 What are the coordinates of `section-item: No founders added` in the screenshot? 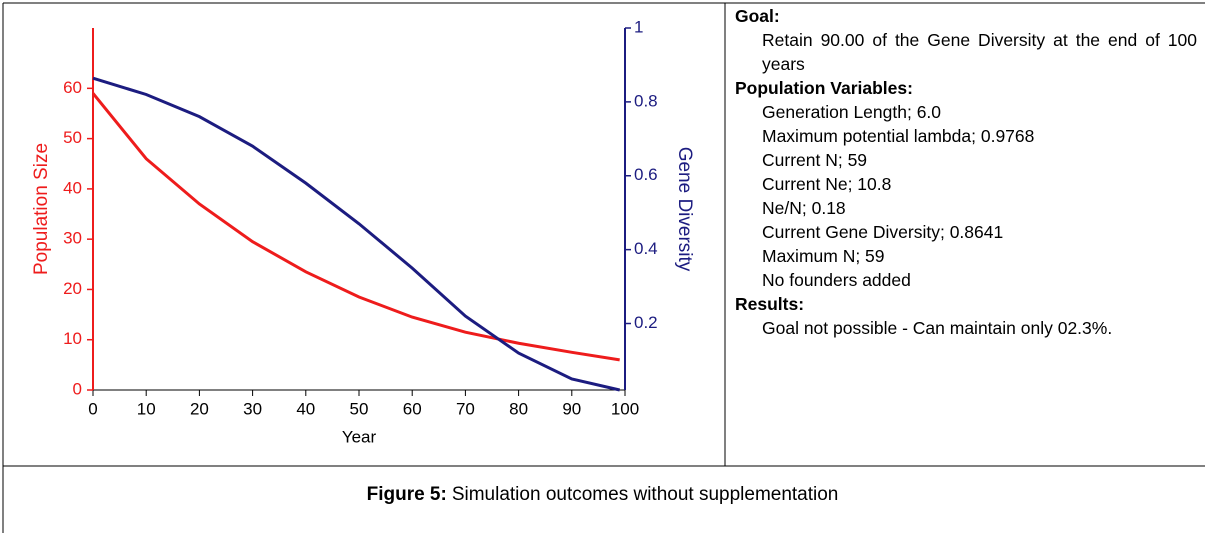 It's located at (836, 280).